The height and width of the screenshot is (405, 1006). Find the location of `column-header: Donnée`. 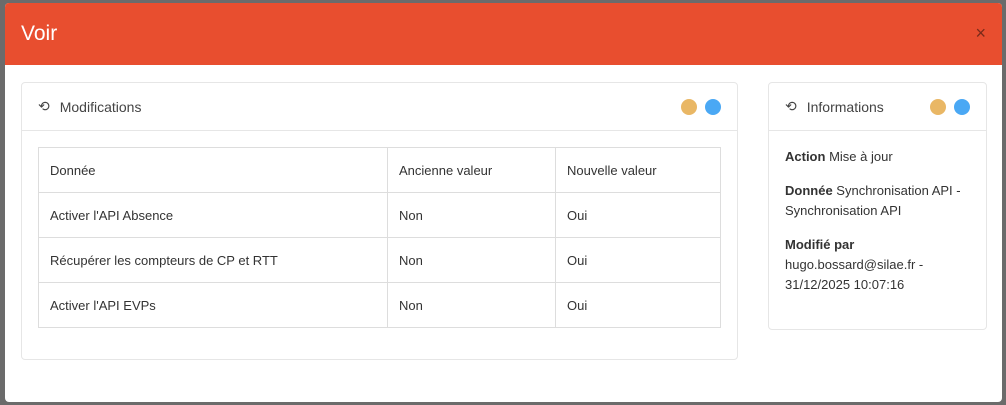

column-header: Donnée is located at coordinates (213, 170).